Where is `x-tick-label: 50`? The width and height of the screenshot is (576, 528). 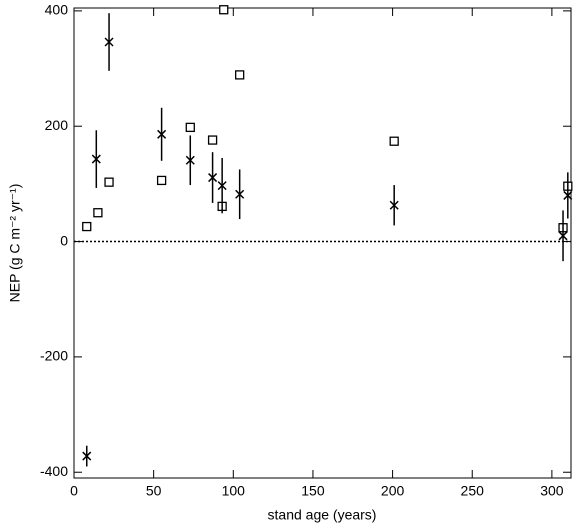 x-tick-label: 50 is located at coordinates (154, 491).